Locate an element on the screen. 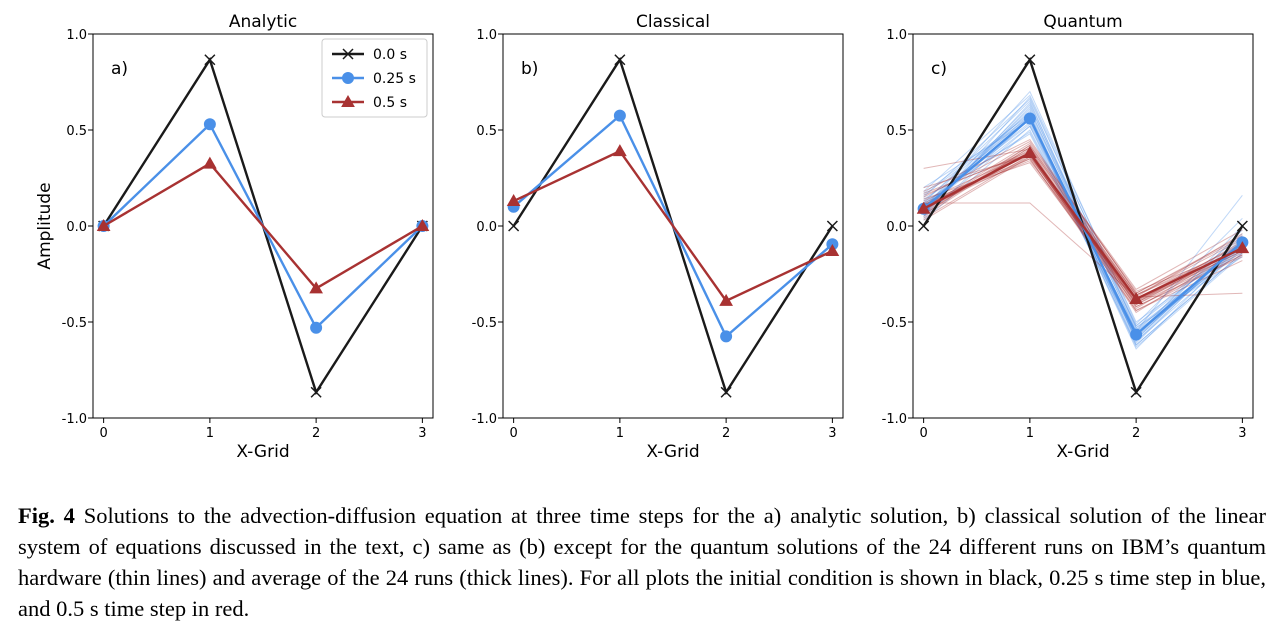 This screenshot has height=642, width=1282. panel-label: c) is located at coordinates (939, 69).